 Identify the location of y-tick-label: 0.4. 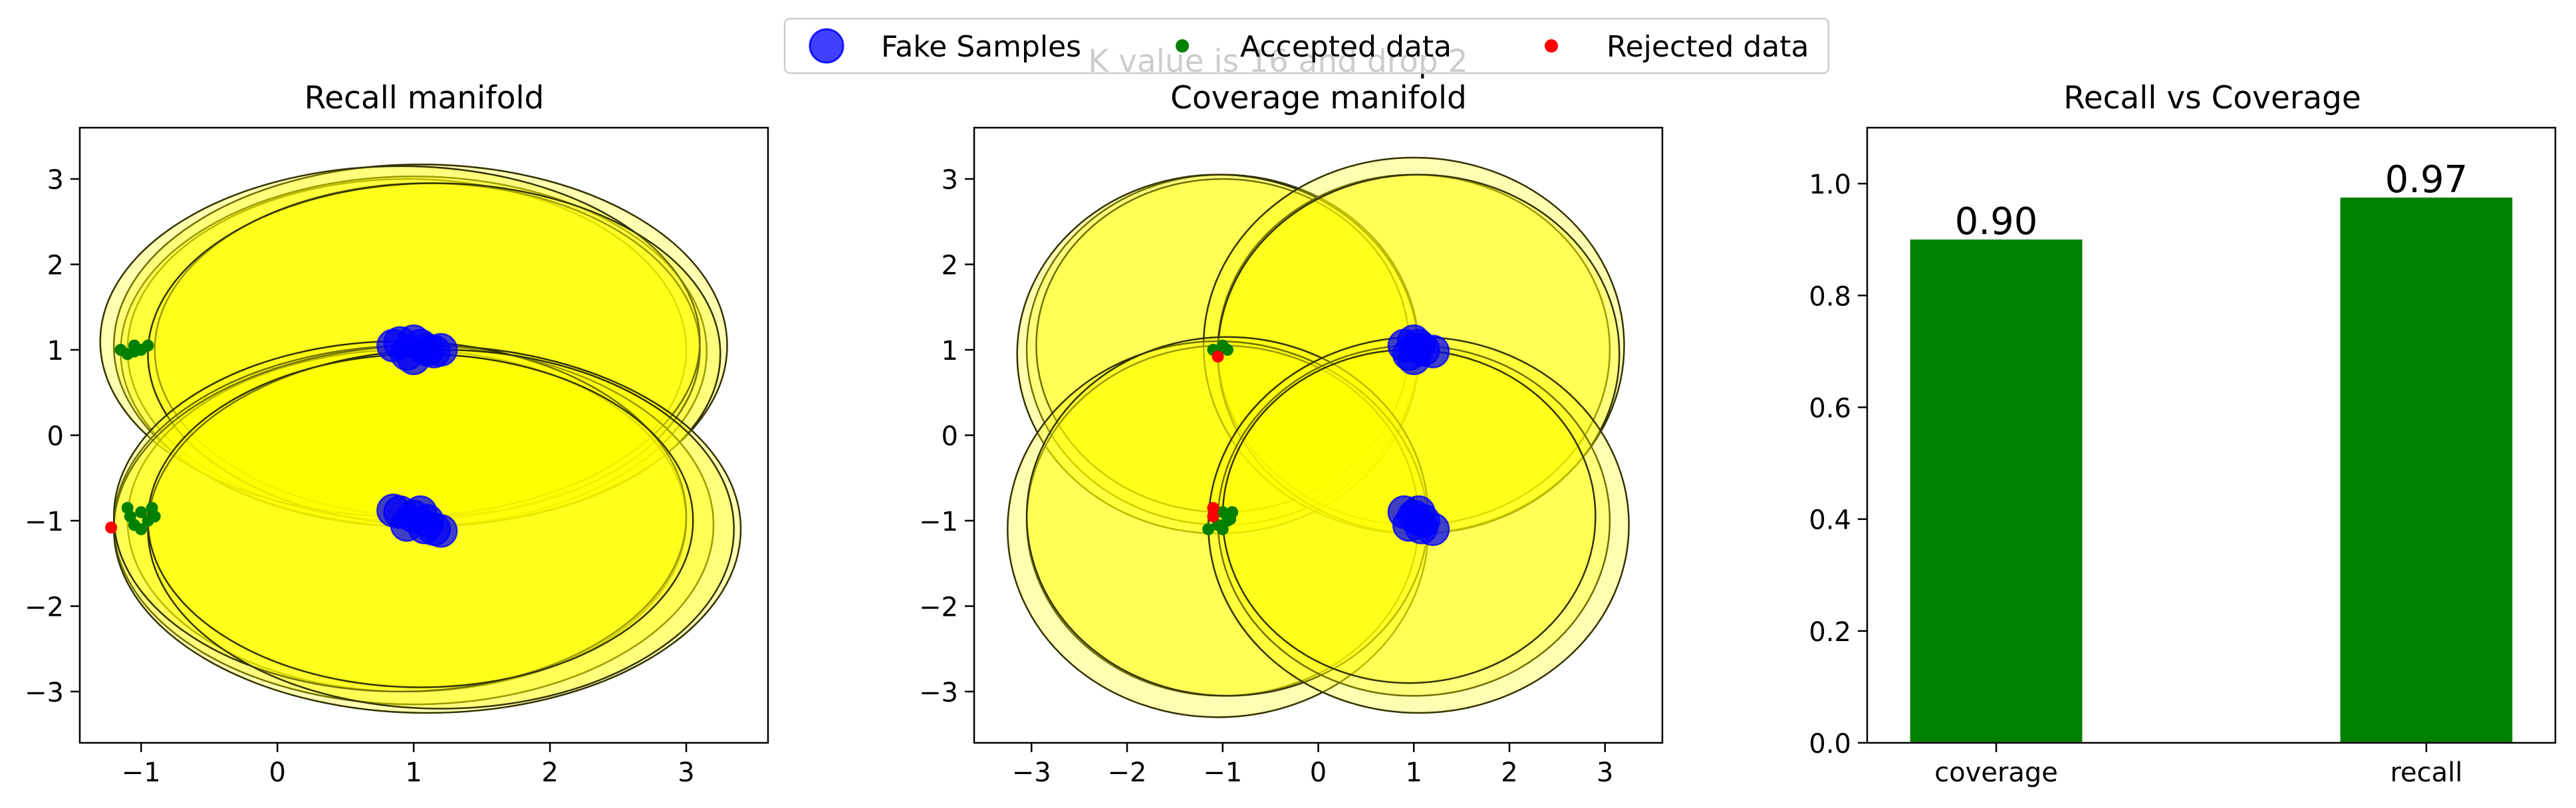
(1830, 520).